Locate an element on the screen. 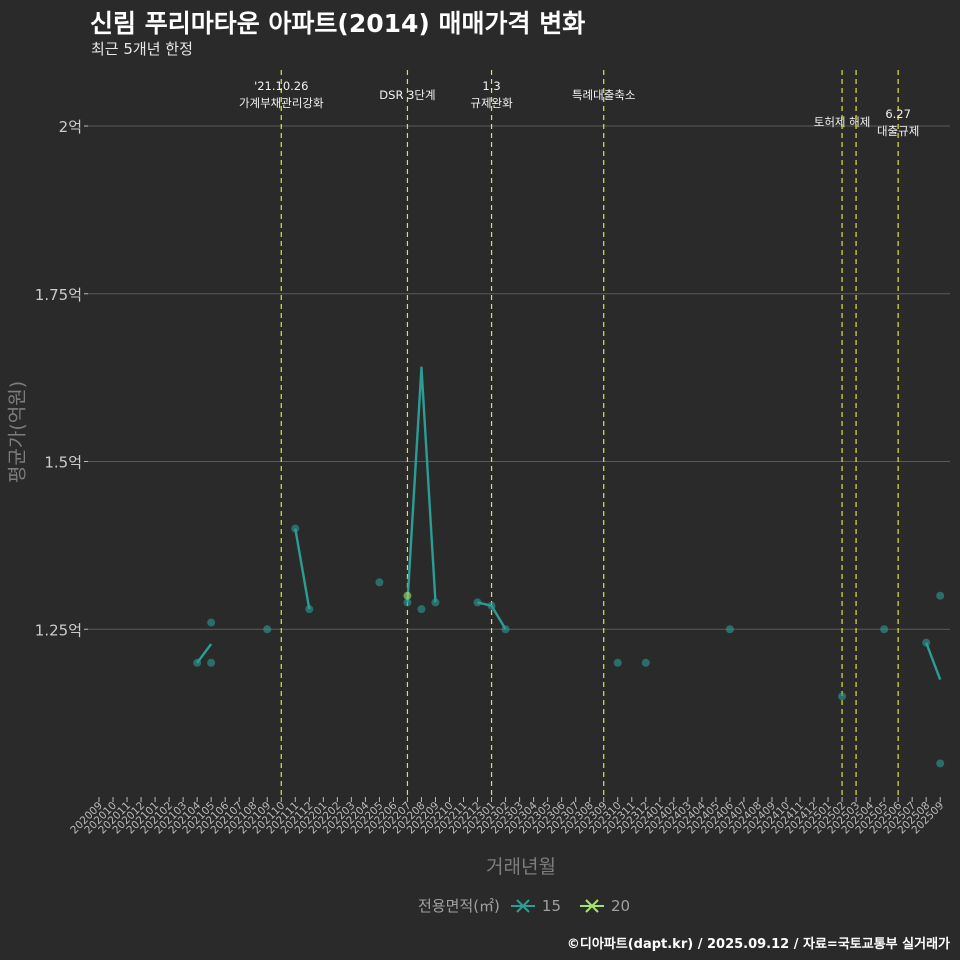 The image size is (960, 960). chart-title: 신림 푸리마타운 아파트(2014) 매매가격 변화 is located at coordinates (338, 23).